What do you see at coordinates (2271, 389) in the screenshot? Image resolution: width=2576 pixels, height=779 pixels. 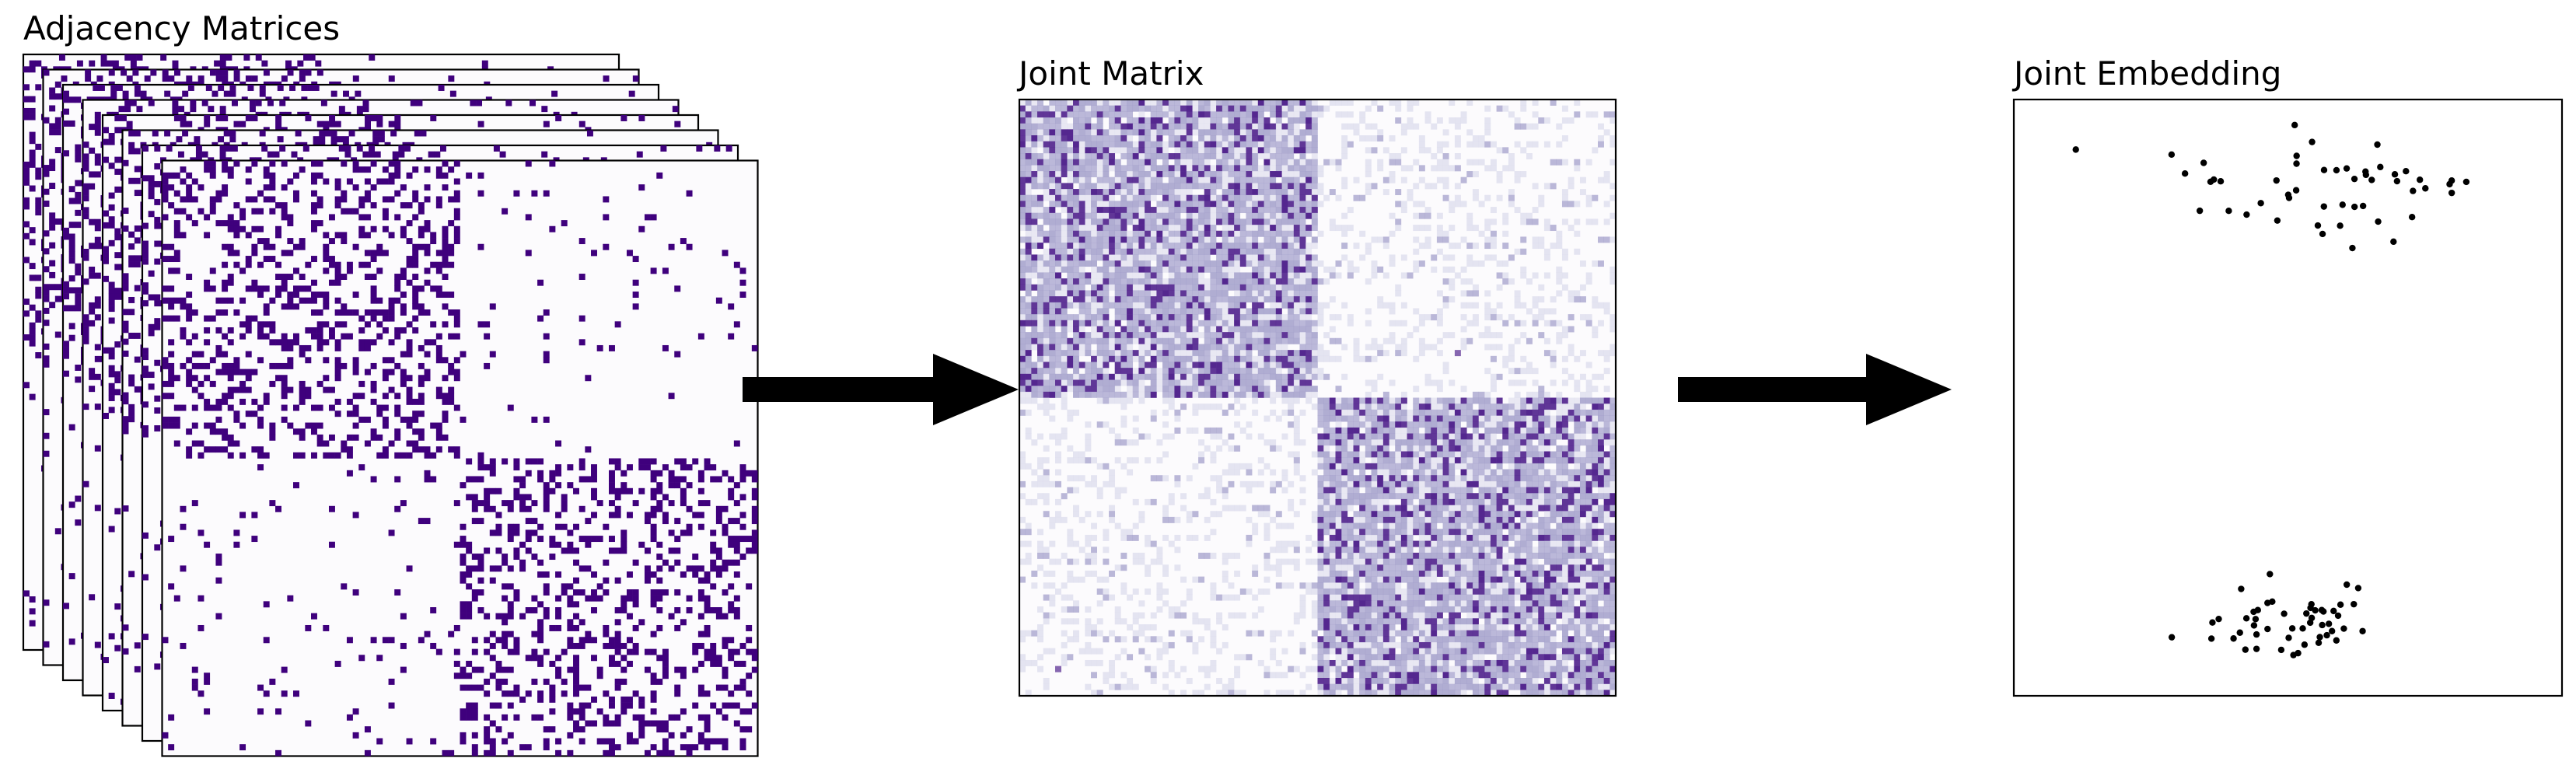 I see `embedding-points` at bounding box center [2271, 389].